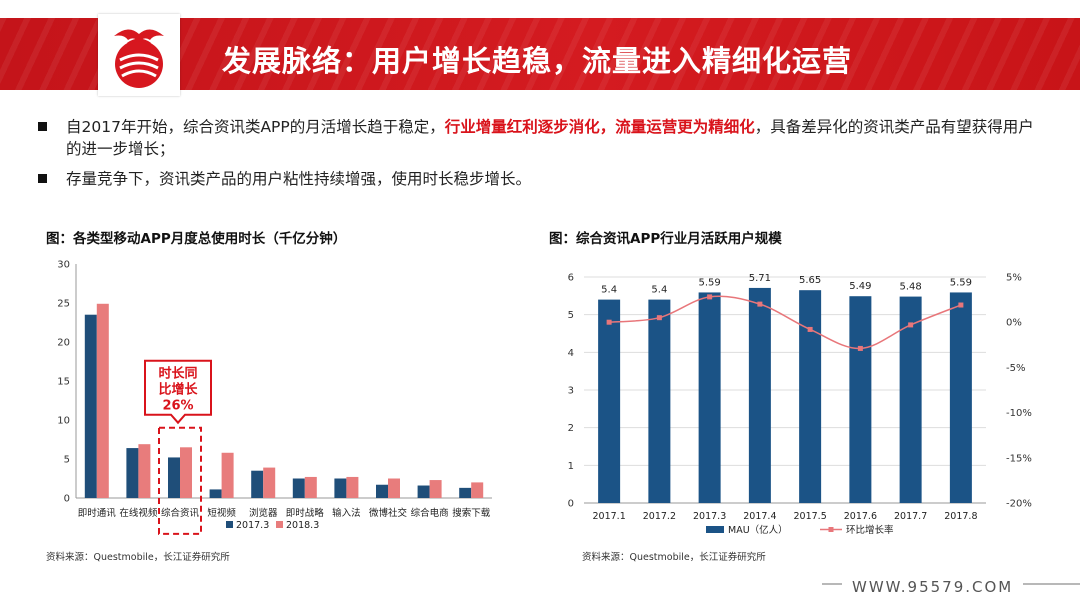 Image resolution: width=1080 pixels, height=603 pixels. What do you see at coordinates (665, 239) in the screenshot?
I see `right-chart-title: 图：综合资讯APP行业月活跃用户规模` at bounding box center [665, 239].